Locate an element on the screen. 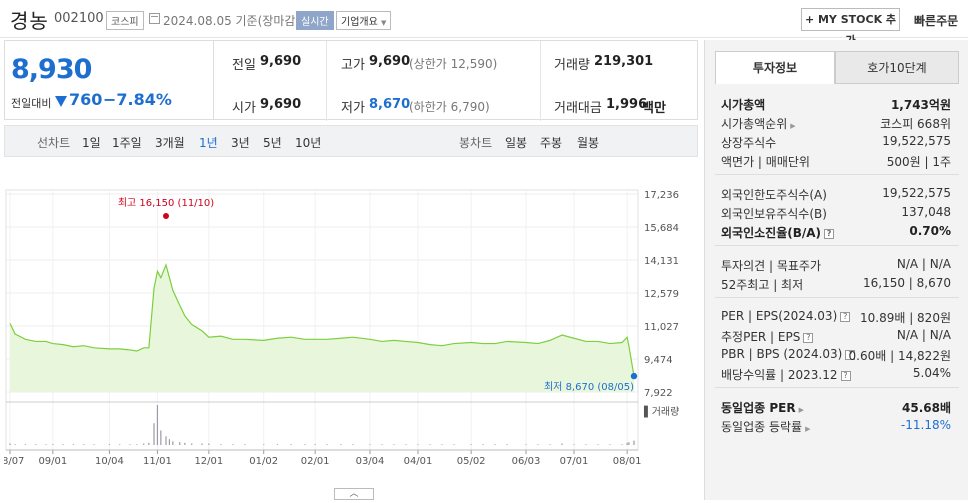 This screenshot has height=503, width=968. tab-5y: 5년 is located at coordinates (272, 143).